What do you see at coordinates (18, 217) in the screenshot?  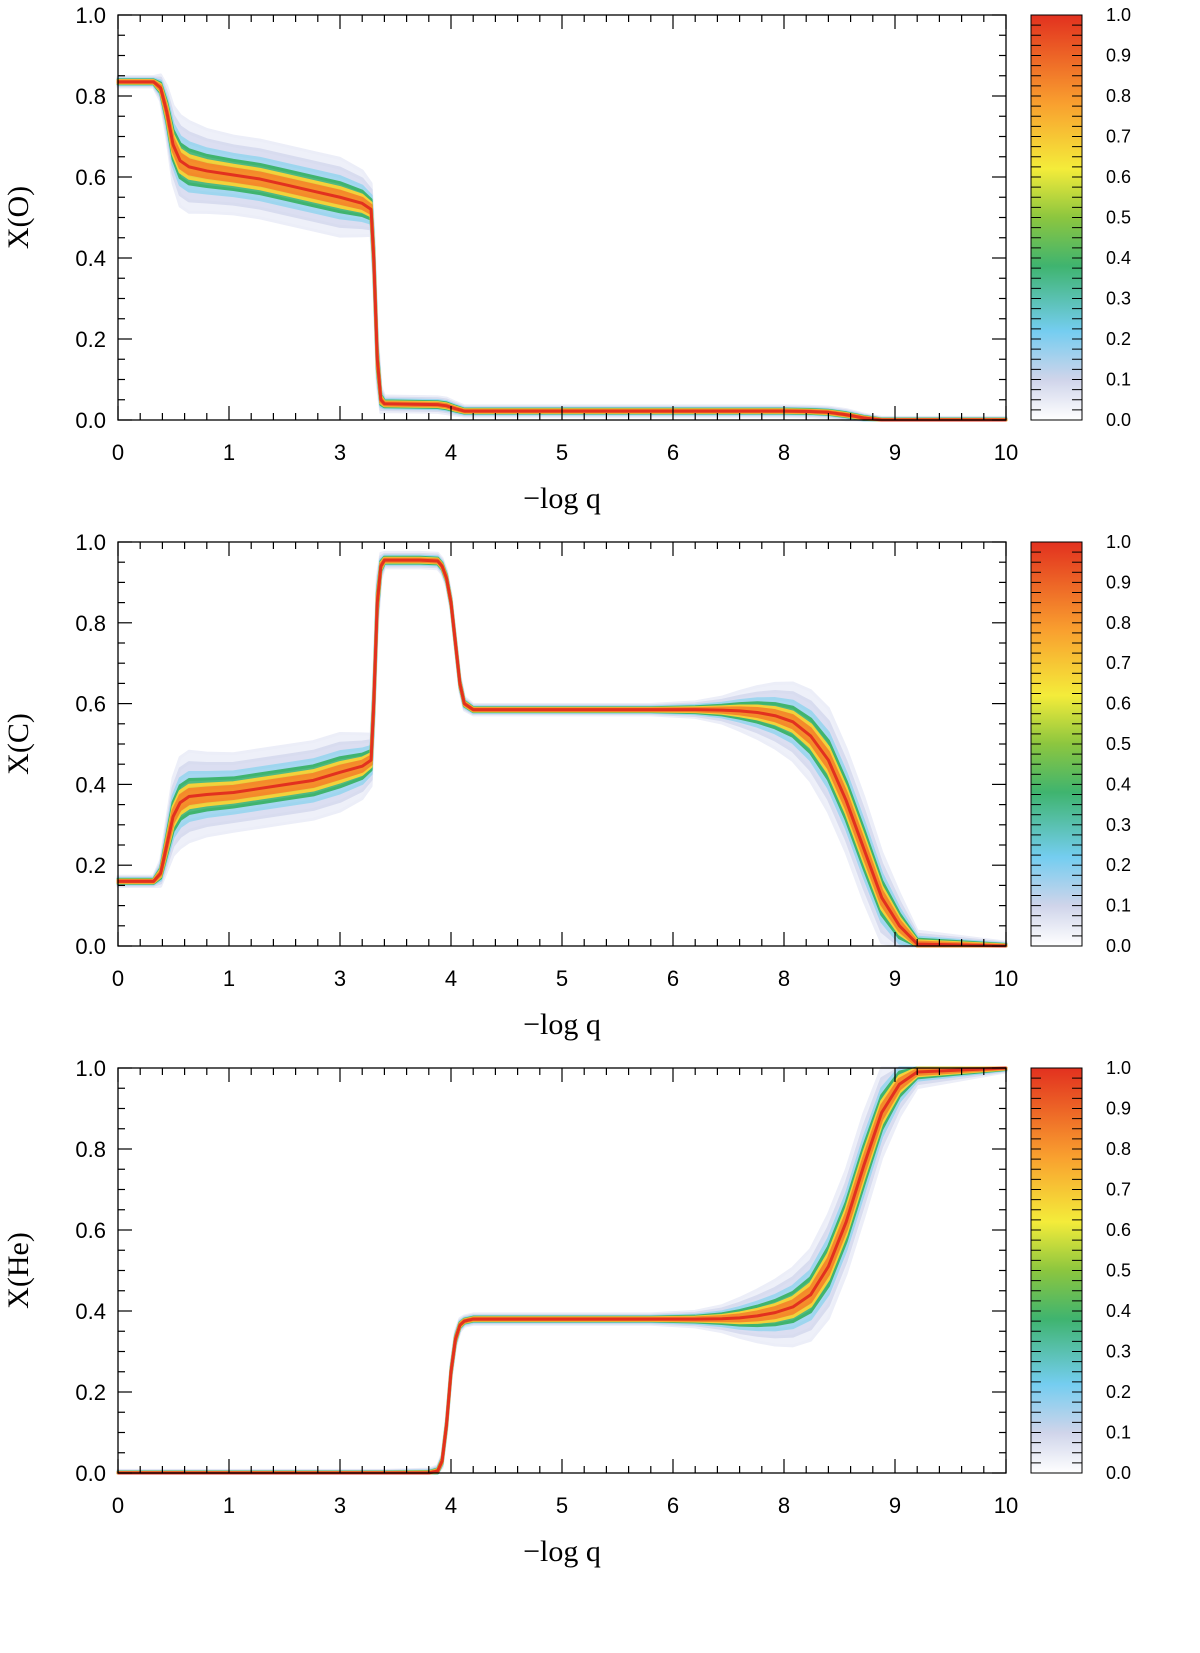 I see `y-axis-title: X(O)` at bounding box center [18, 217].